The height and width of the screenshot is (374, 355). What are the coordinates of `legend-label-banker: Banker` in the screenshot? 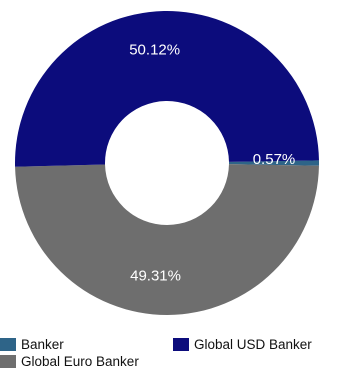 It's located at (42, 344).